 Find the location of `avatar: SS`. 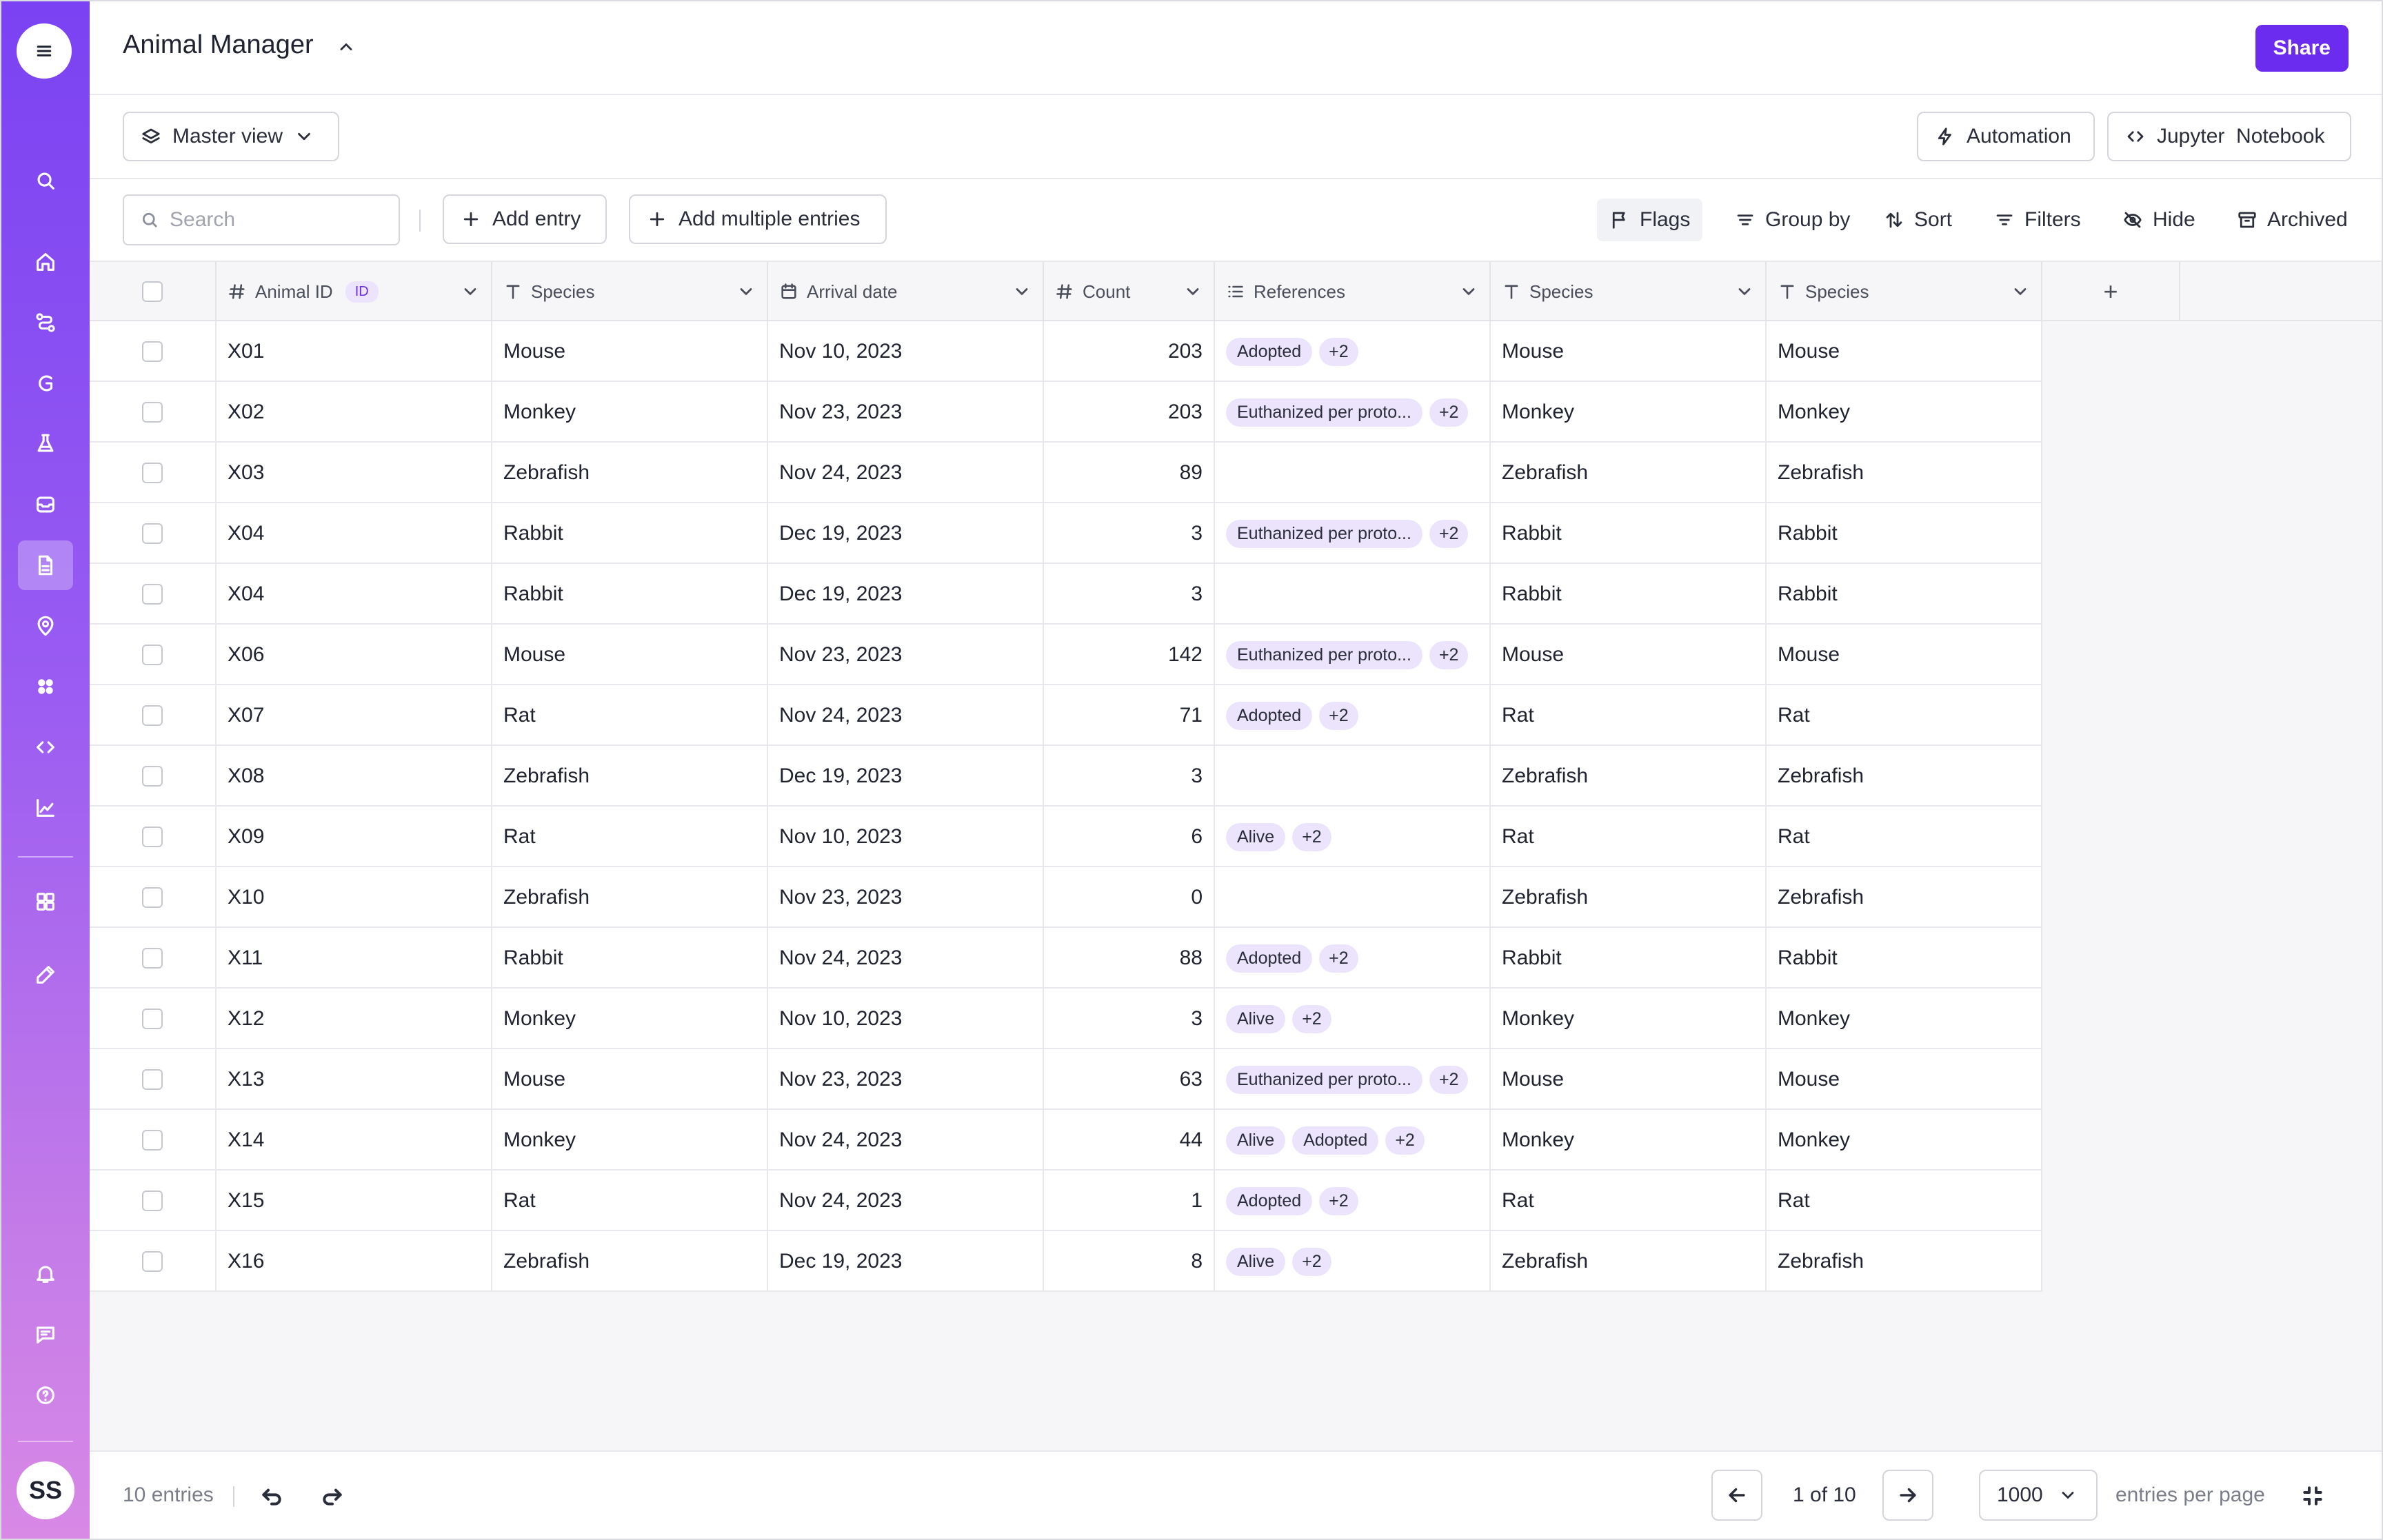

avatar: SS is located at coordinates (45, 1490).